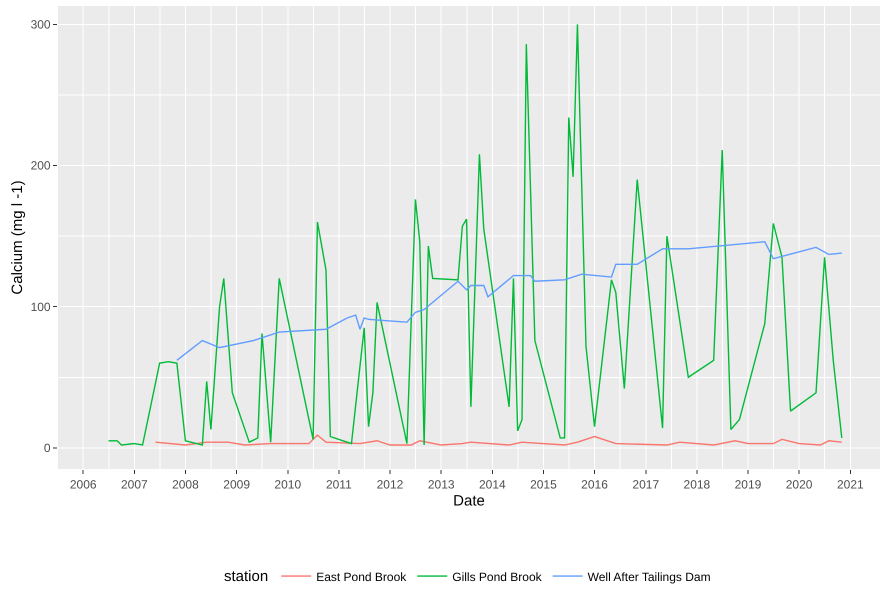 This screenshot has width=884, height=596. Describe the element at coordinates (390, 484) in the screenshot. I see `x-tick-label: 2012` at that location.